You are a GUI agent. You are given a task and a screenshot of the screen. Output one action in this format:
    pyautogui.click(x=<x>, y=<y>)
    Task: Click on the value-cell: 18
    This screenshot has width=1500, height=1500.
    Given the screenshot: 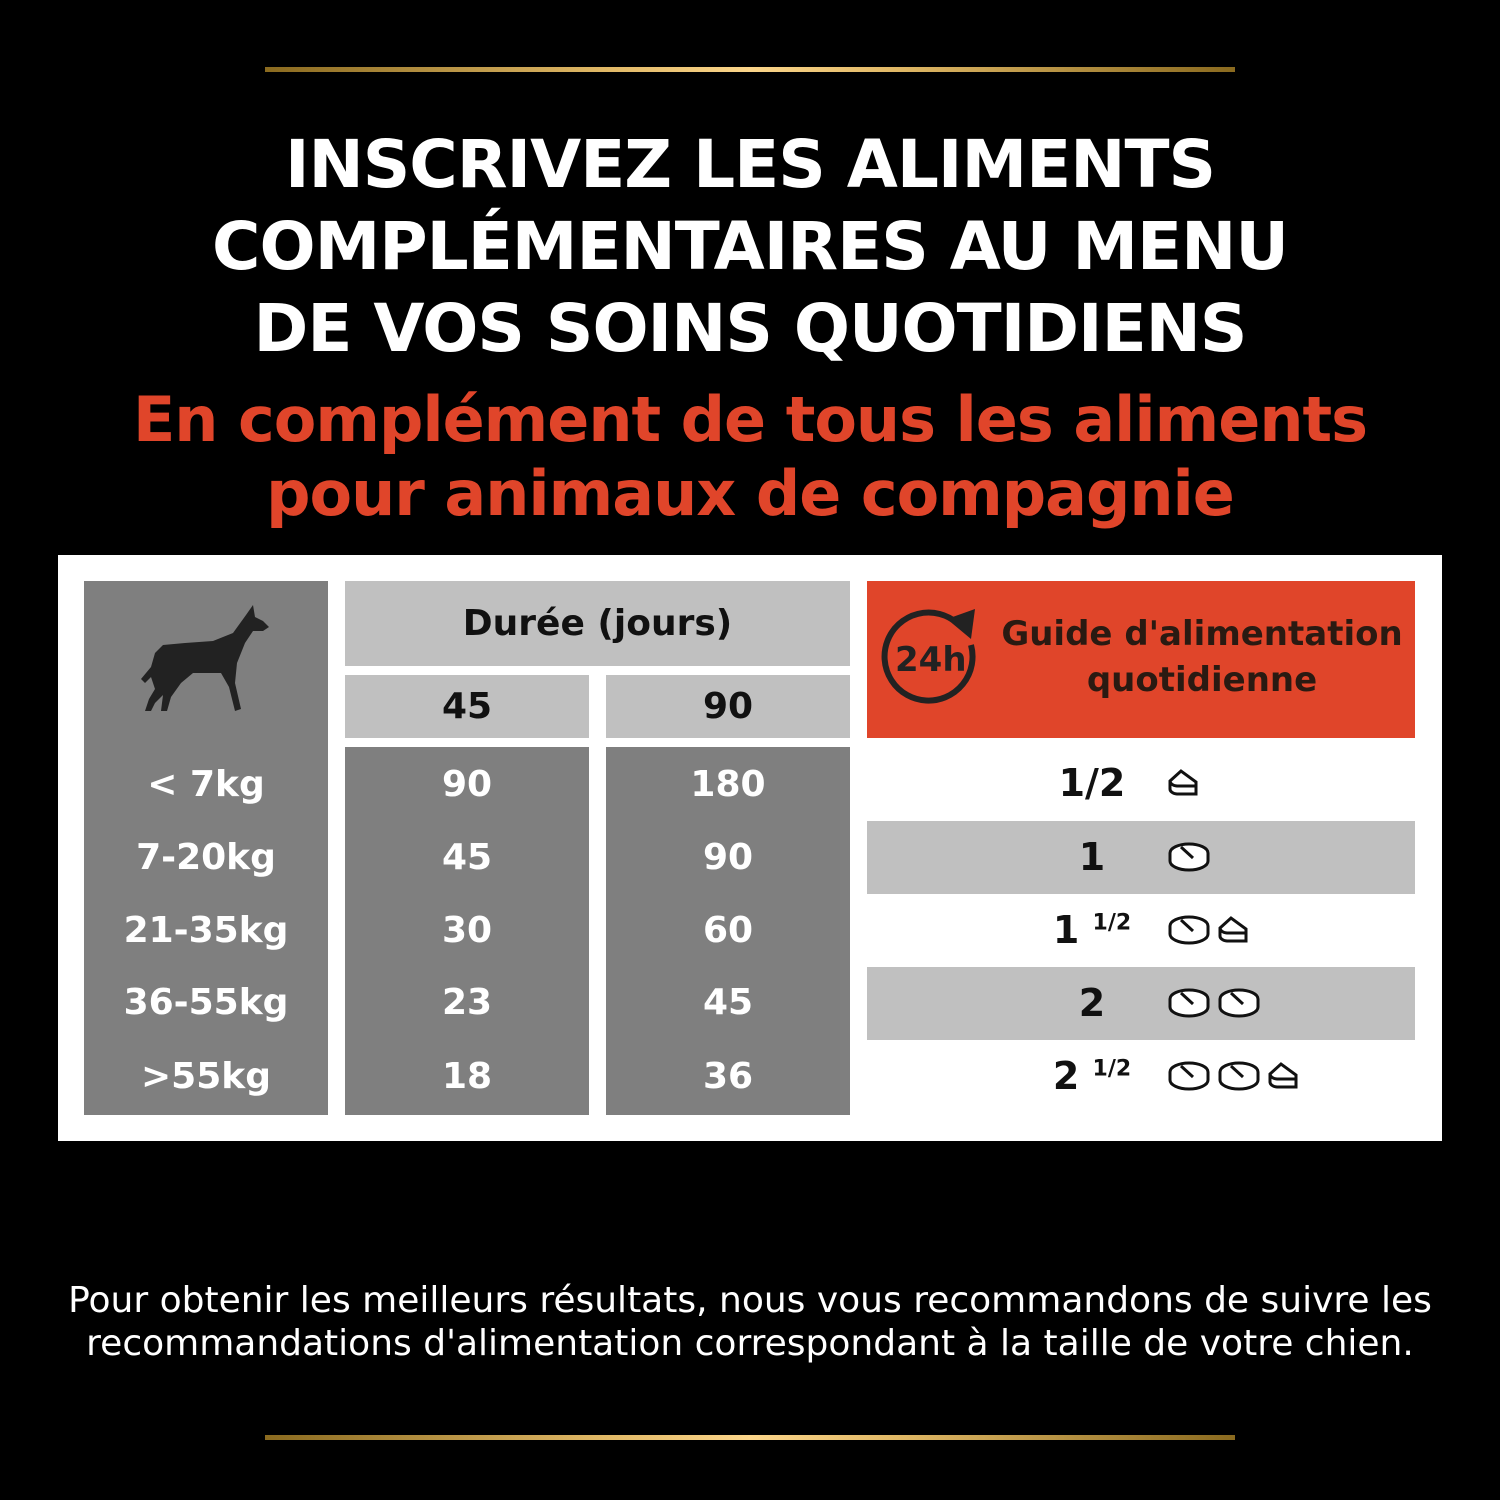 What is the action you would take?
    pyautogui.click(x=467, y=1076)
    